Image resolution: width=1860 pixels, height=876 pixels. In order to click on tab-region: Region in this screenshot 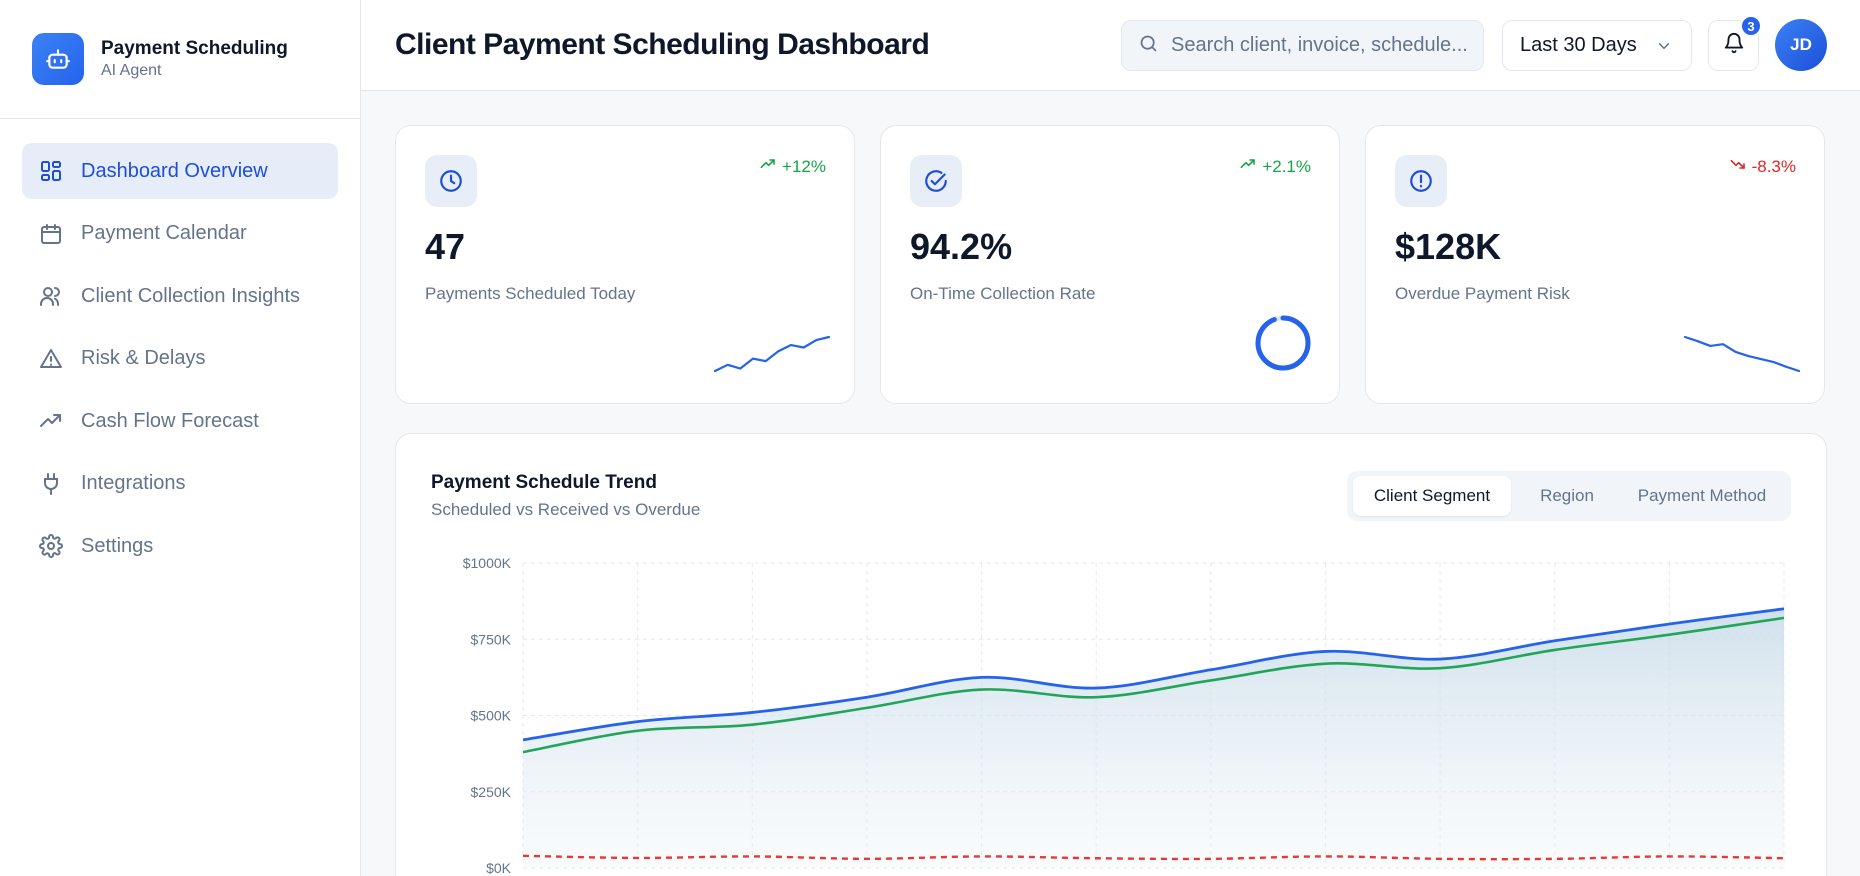, I will do `click(1567, 495)`.